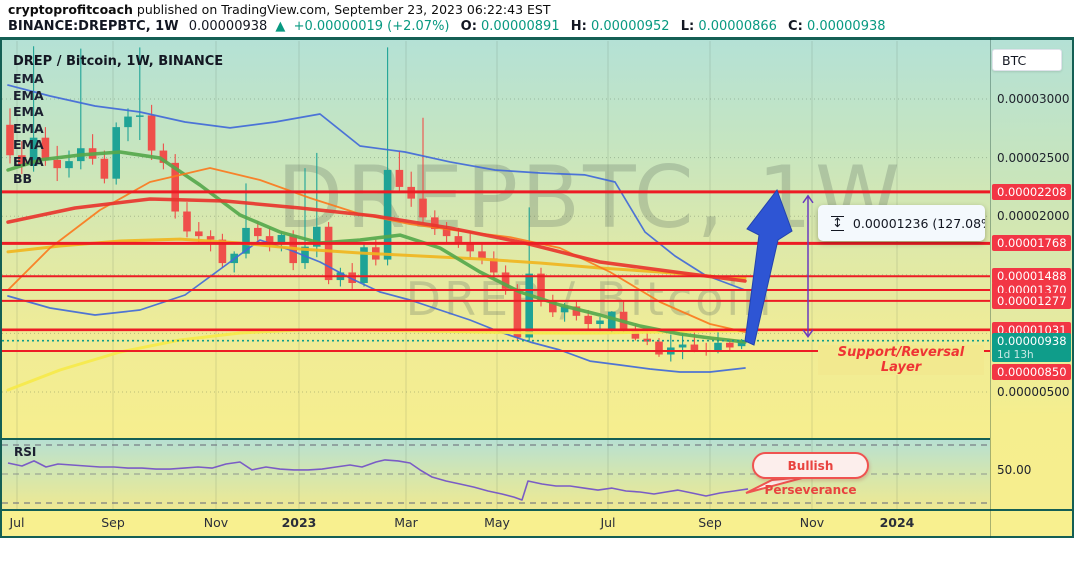  I want to click on scale-separator, so click(990, 288).